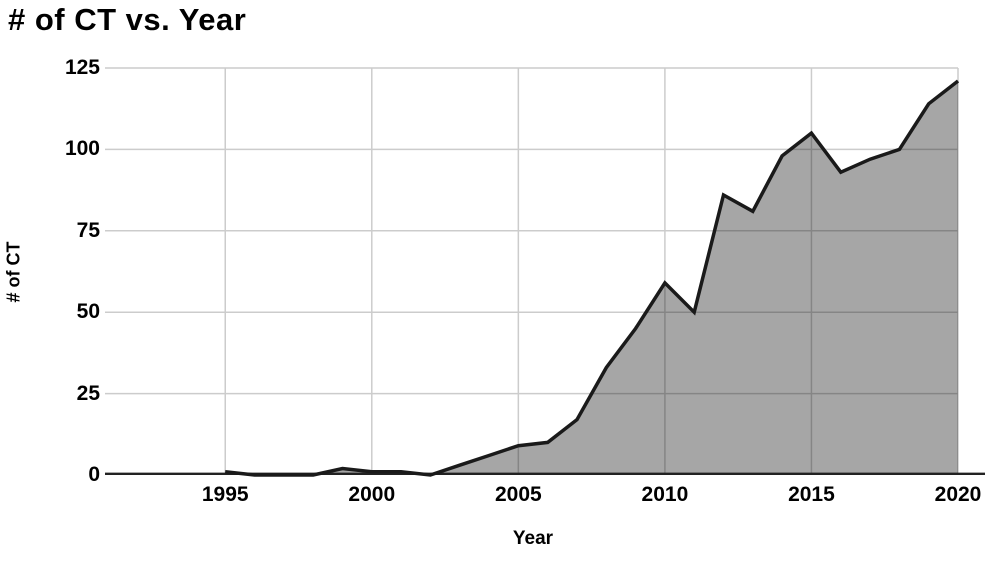 The width and height of the screenshot is (989, 564). I want to click on y-axis-title: # of CT, so click(13, 272).